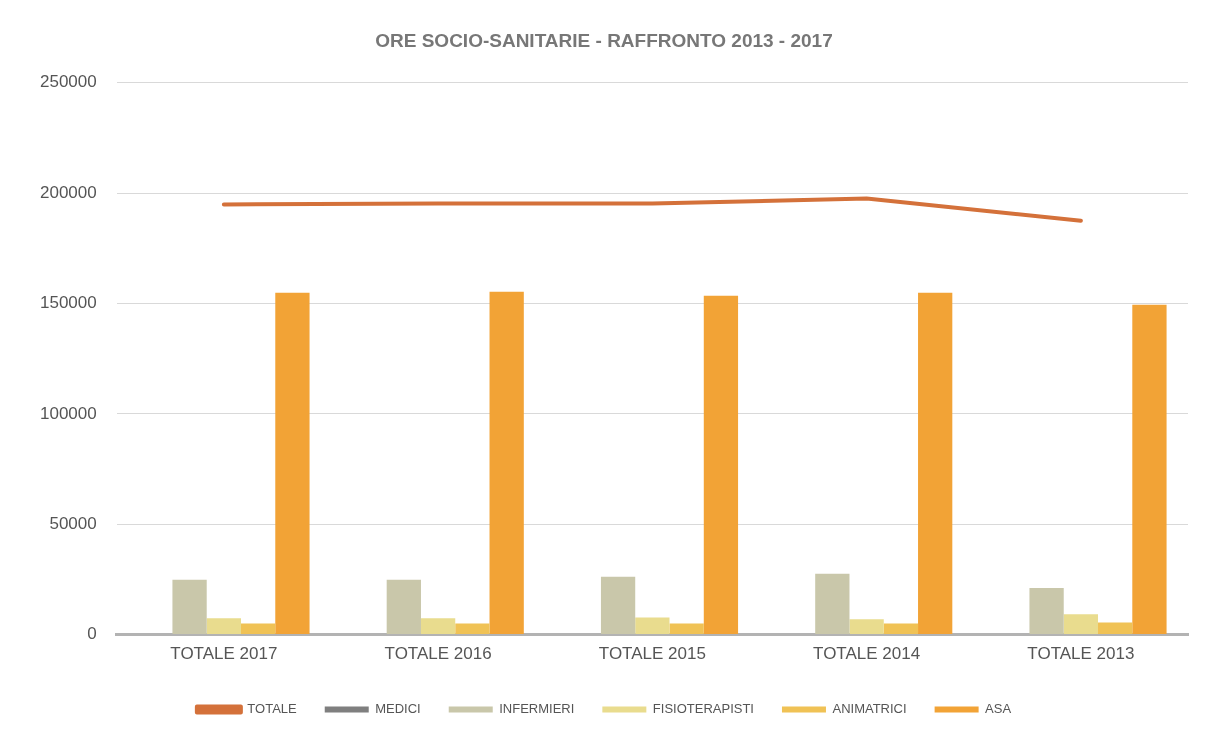  I want to click on chart-title: ORE SOCIO-SANITARIE - RAFFRONTO 2013 - 2017, so click(604, 40).